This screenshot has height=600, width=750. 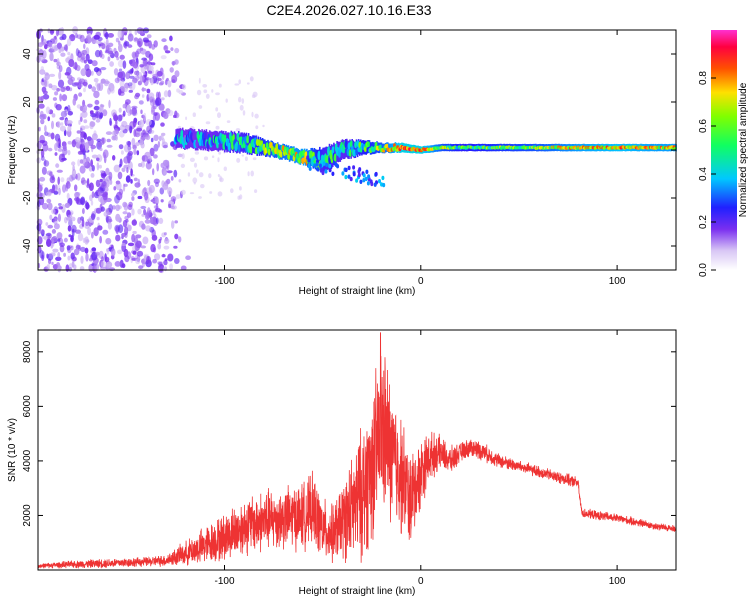 What do you see at coordinates (27, 460) in the screenshot?
I see `y-tick-label: 4000` at bounding box center [27, 460].